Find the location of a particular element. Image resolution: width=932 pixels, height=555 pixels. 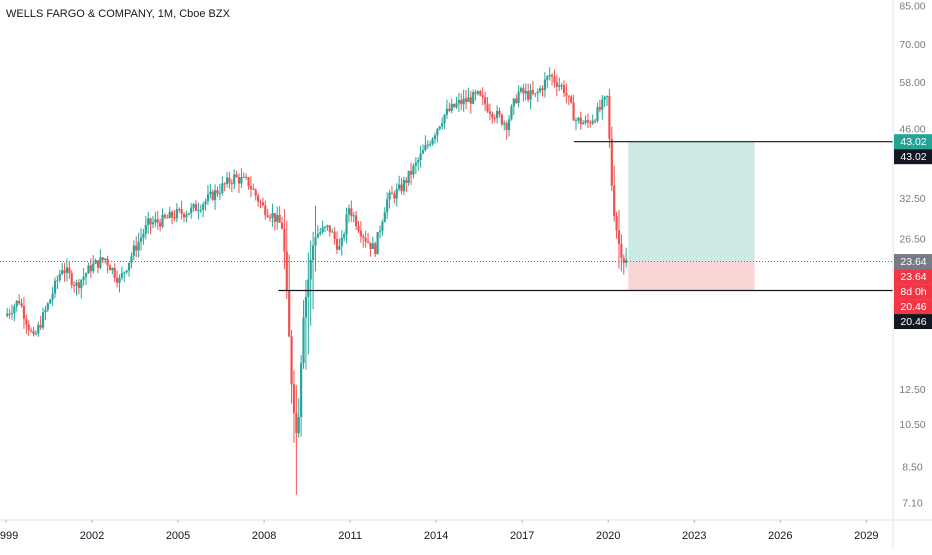

price-tick-label: 26.50 is located at coordinates (912, 240).